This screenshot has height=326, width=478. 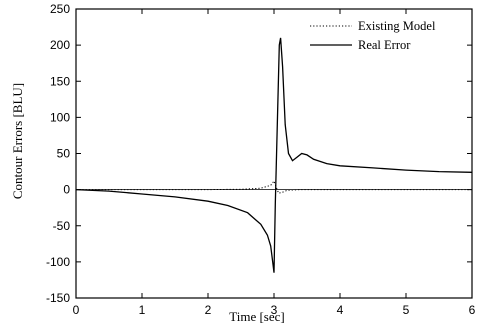 What do you see at coordinates (62, 226) in the screenshot?
I see `y-tick-label: -50` at bounding box center [62, 226].